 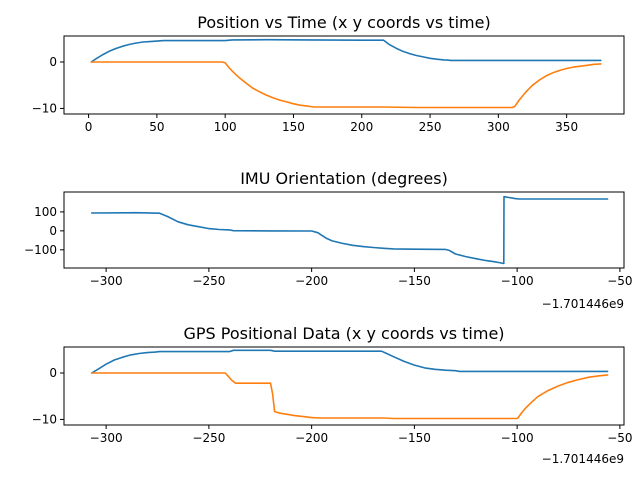 I want to click on x-tick-label: 150, so click(x=293, y=127).